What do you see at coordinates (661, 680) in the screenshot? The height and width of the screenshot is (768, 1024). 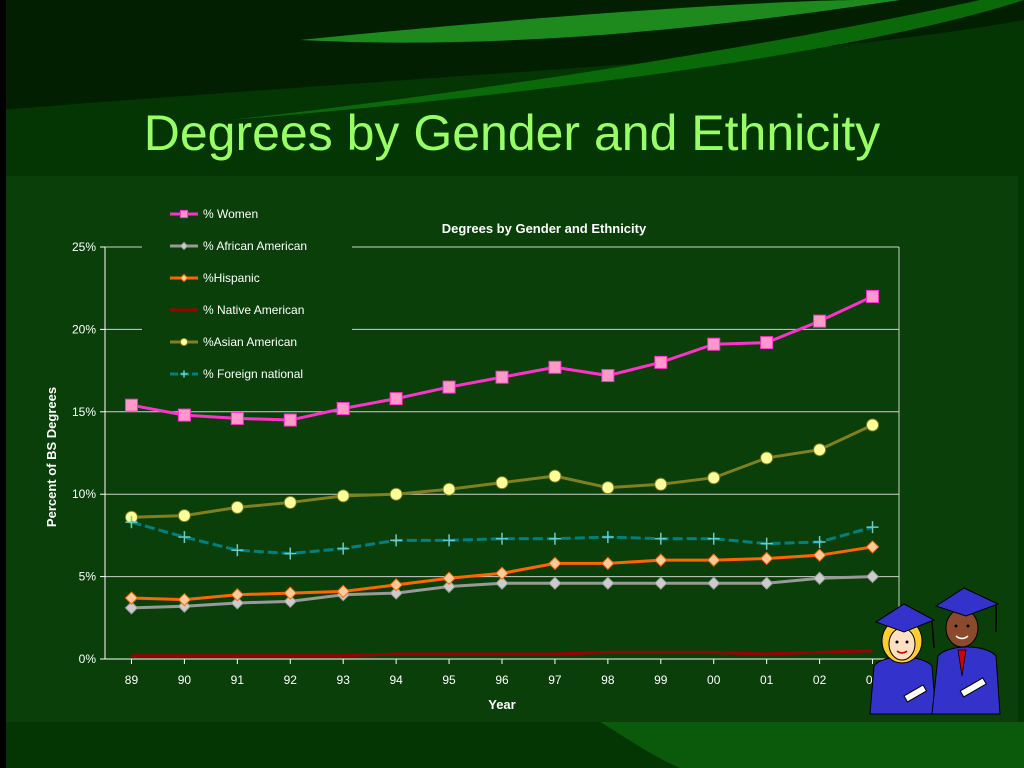 I see `x-tick-label: 99` at bounding box center [661, 680].